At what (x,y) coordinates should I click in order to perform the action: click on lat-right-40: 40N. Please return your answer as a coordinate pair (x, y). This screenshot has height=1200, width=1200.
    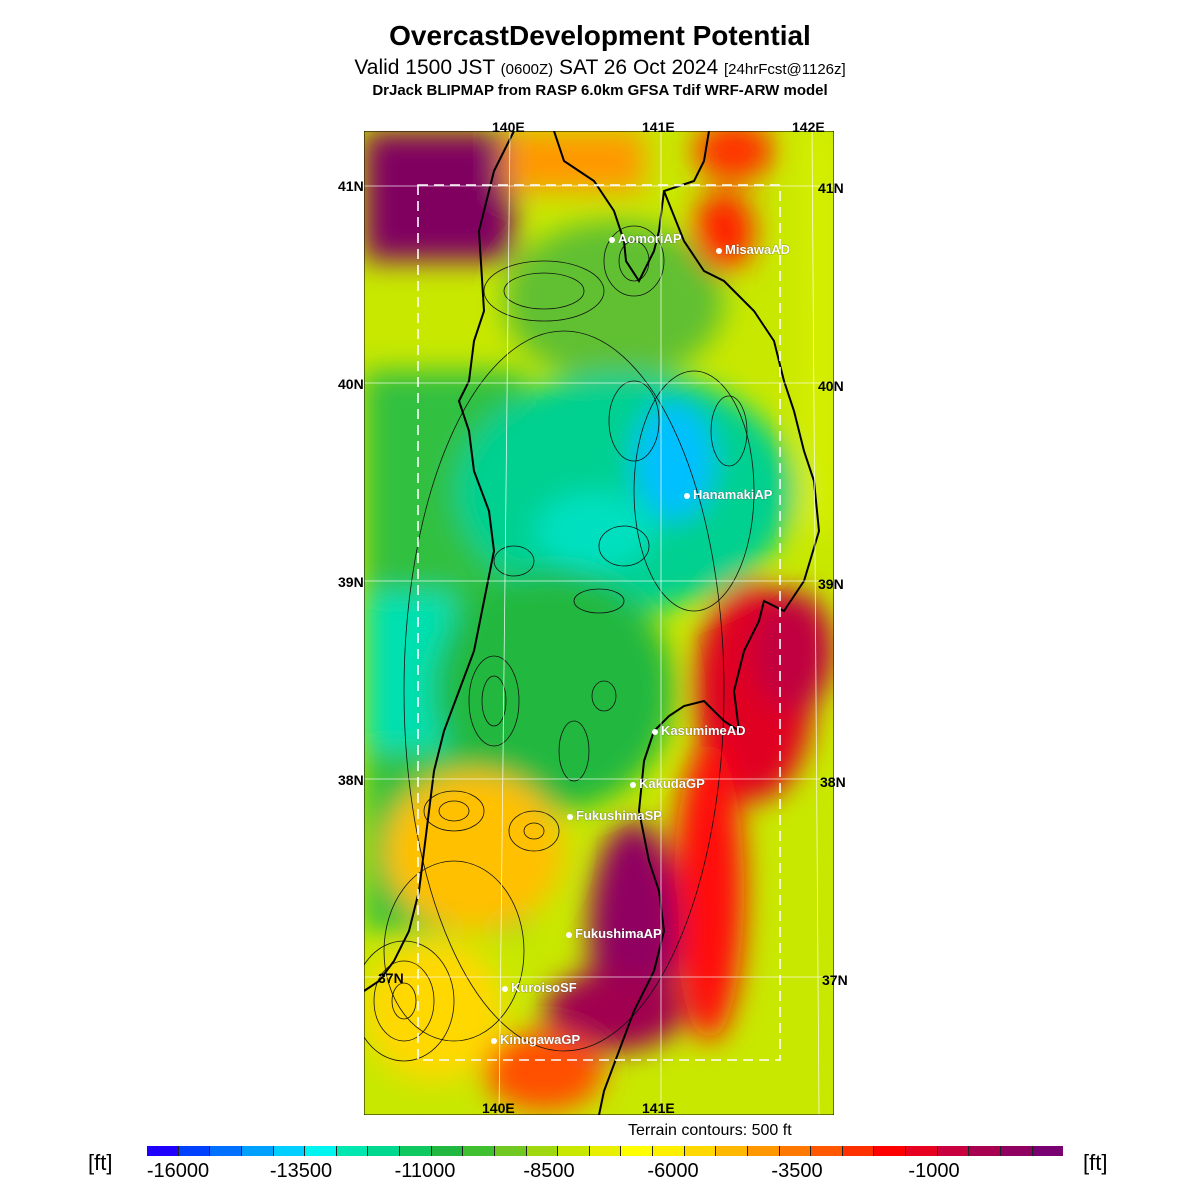
    Looking at the image, I should click on (831, 386).